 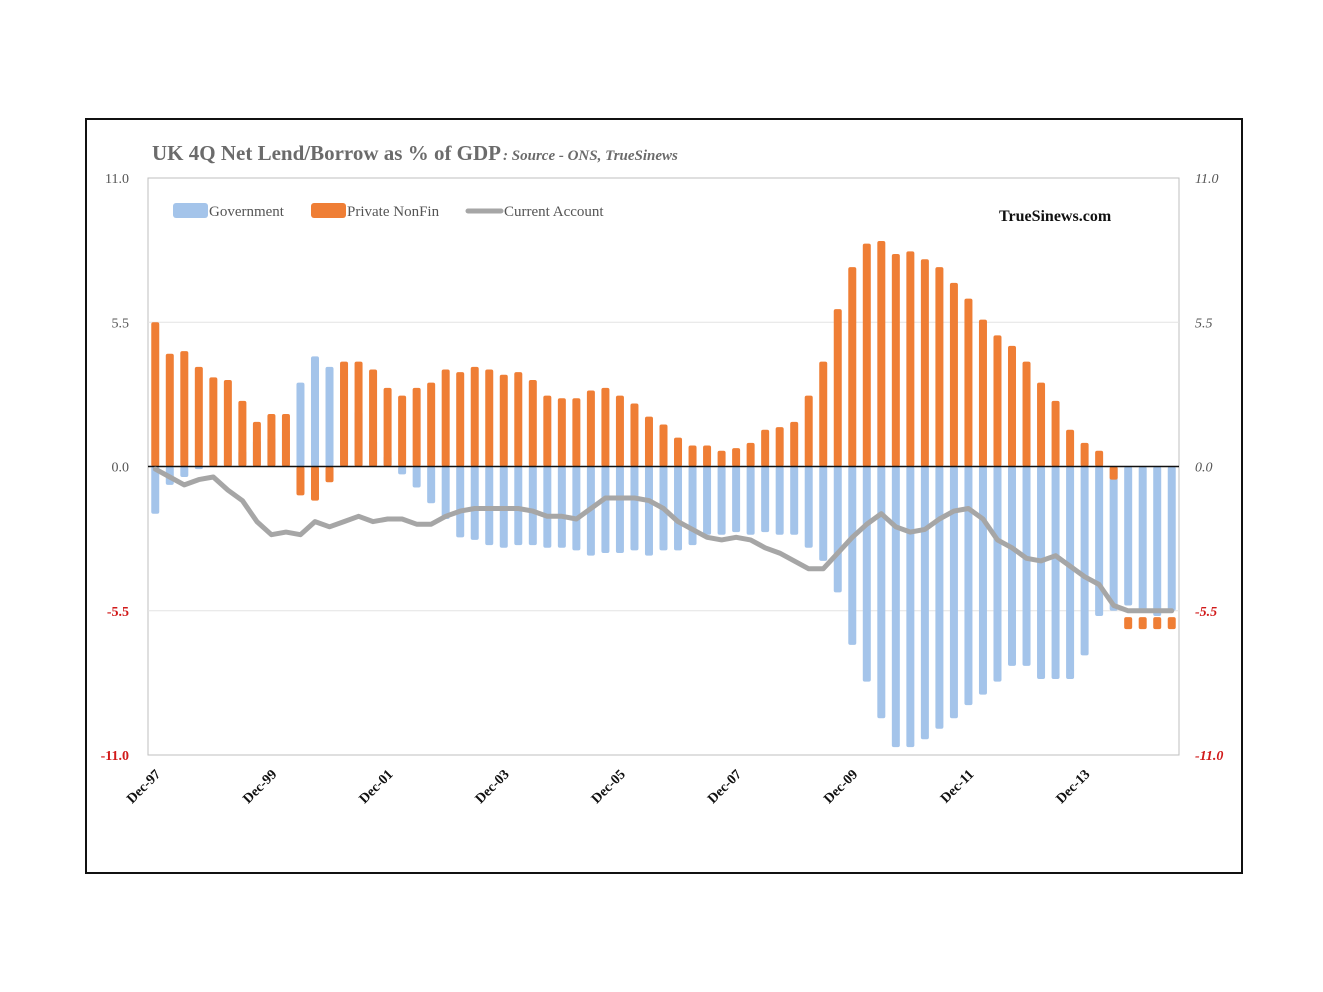 I want to click on x-tick-label: Dec-13, so click(x=1074, y=787).